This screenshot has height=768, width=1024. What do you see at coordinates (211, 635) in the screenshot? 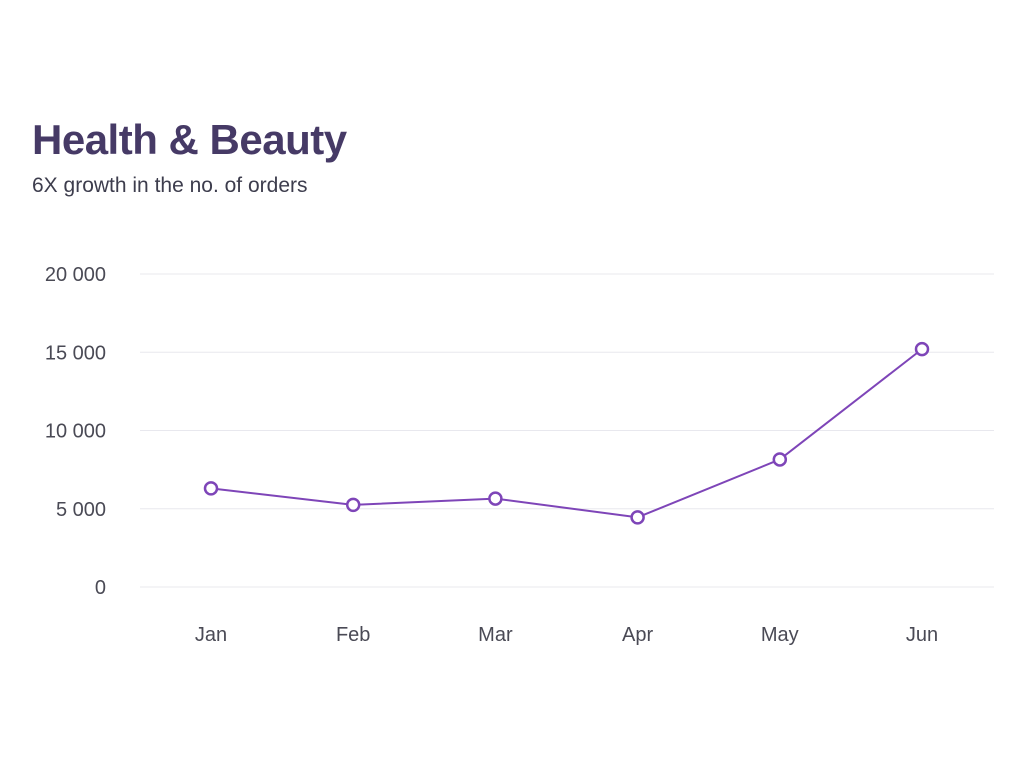
I see `x-tick-label: Jan` at bounding box center [211, 635].